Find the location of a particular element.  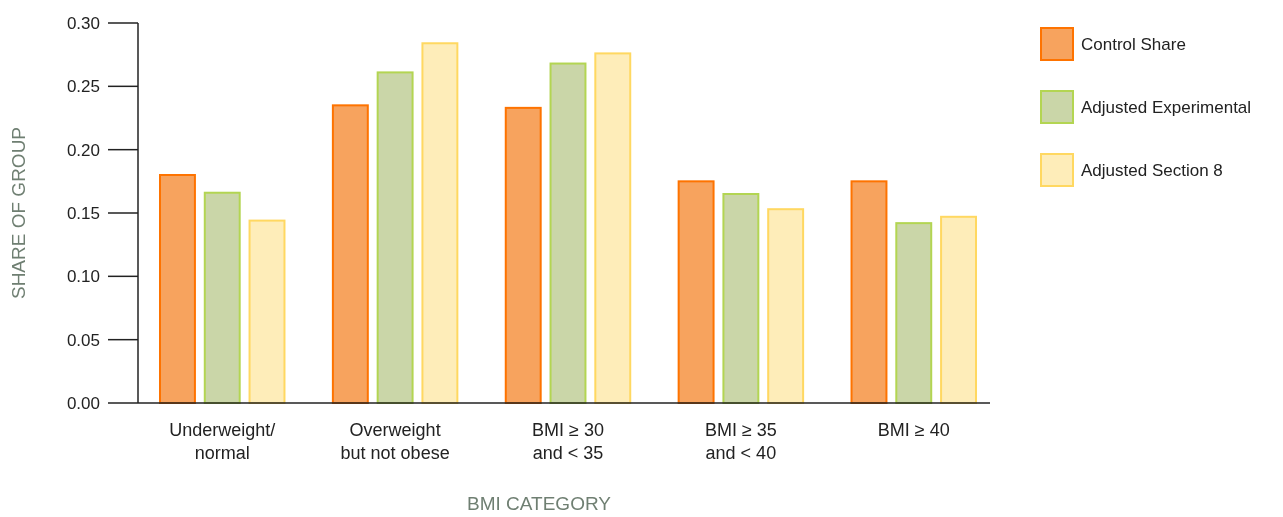

x-tick-label: BMI ≥ 40 is located at coordinates (913, 430).